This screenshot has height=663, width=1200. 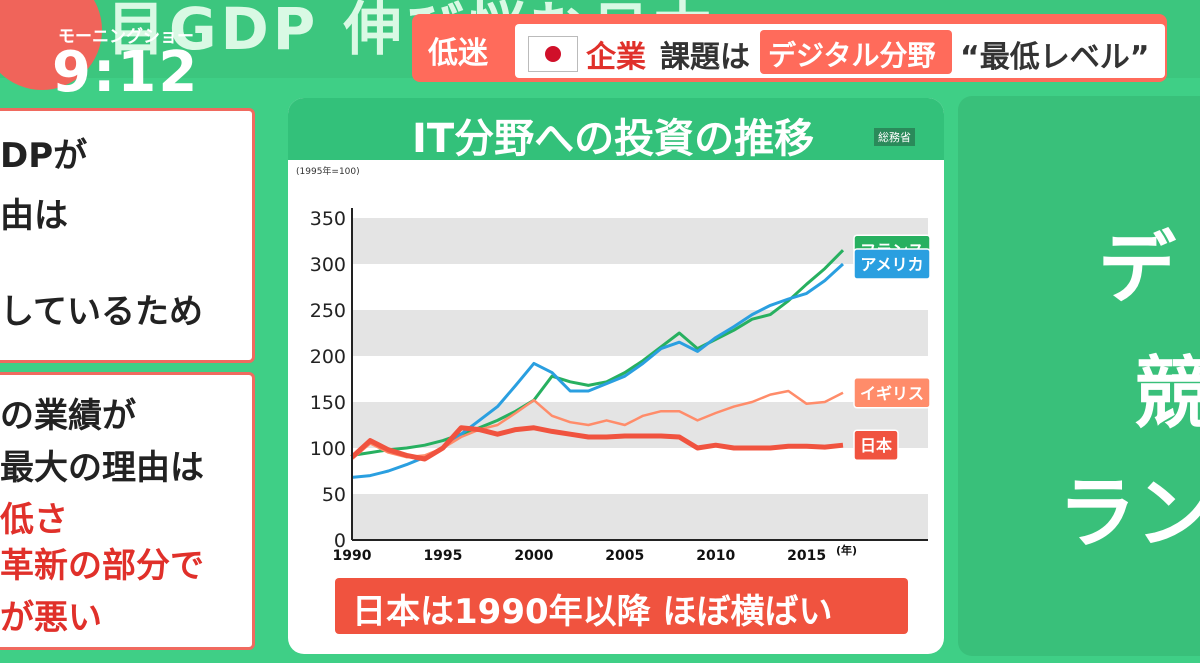 I want to click on y-tick-label: 200, so click(x=328, y=357).